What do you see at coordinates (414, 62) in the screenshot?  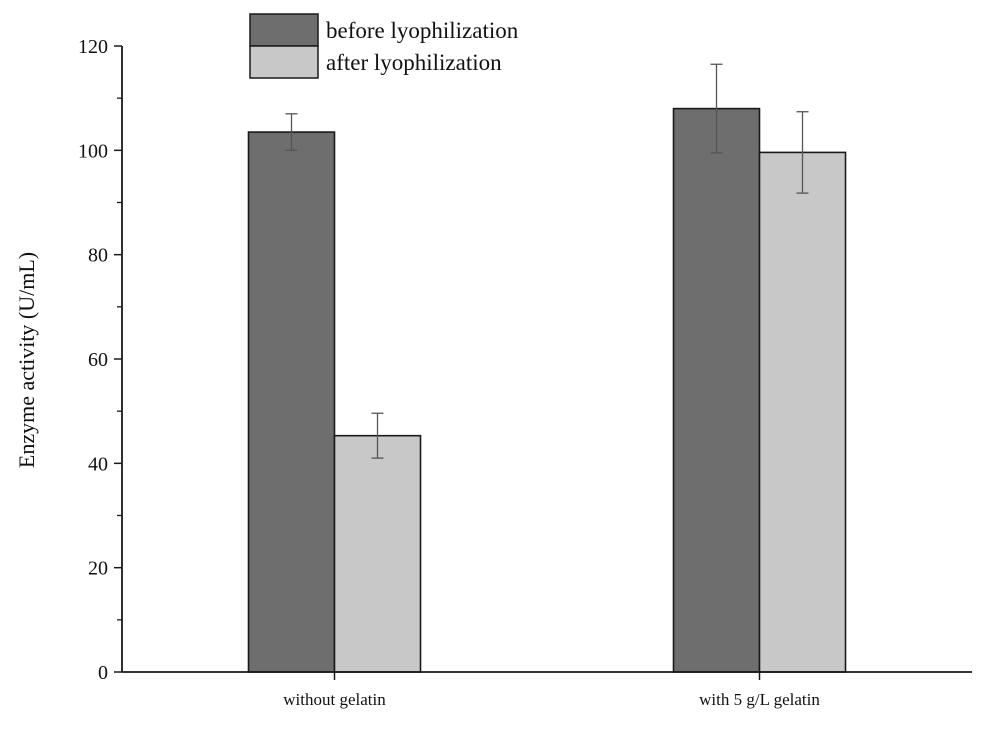 I see `legend-label: after lyophilization` at bounding box center [414, 62].